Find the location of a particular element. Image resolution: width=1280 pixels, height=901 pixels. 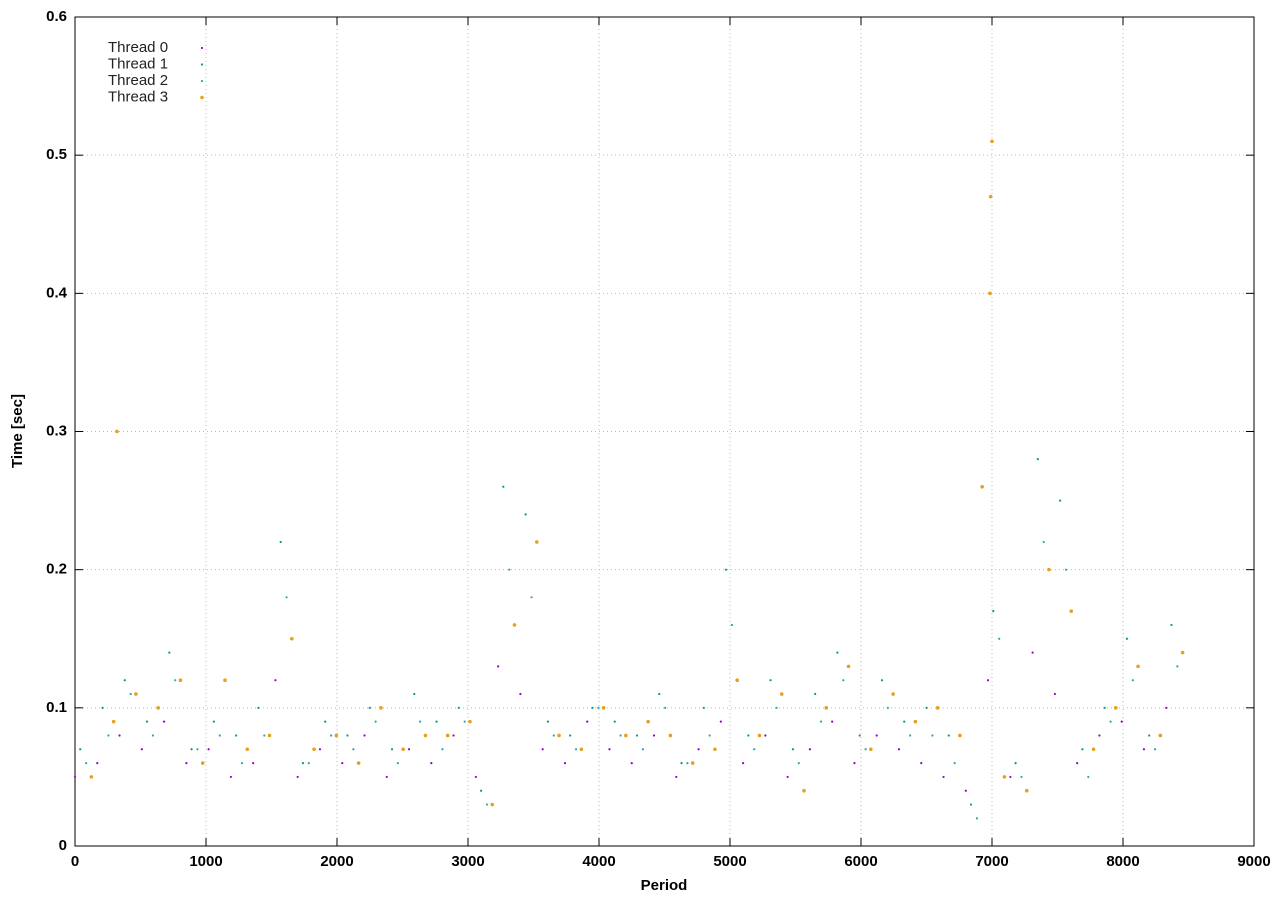

y-tick-label: 0.5 is located at coordinates (56, 154).